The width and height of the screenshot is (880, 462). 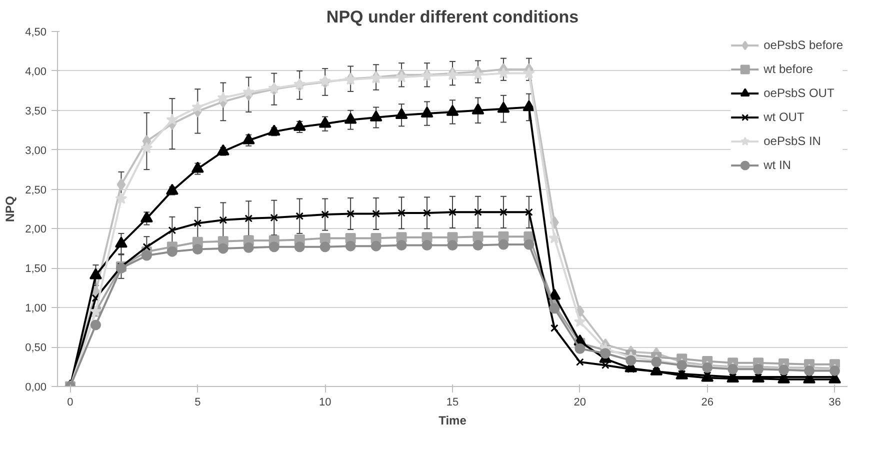 I want to click on x-tick-label: 20, so click(x=580, y=402).